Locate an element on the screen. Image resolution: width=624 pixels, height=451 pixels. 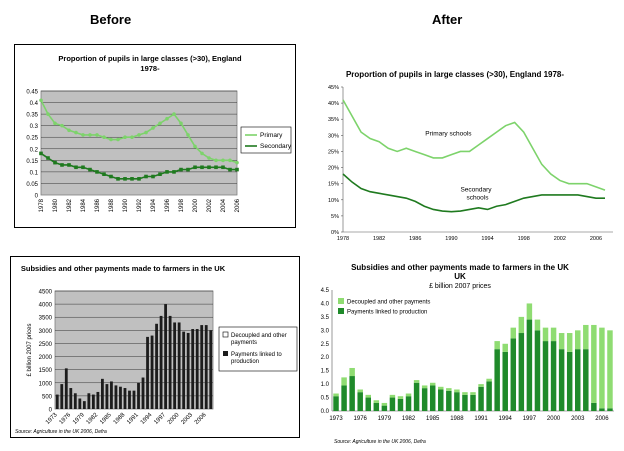
y-tick-label: 4.0 is located at coordinates (325, 304).